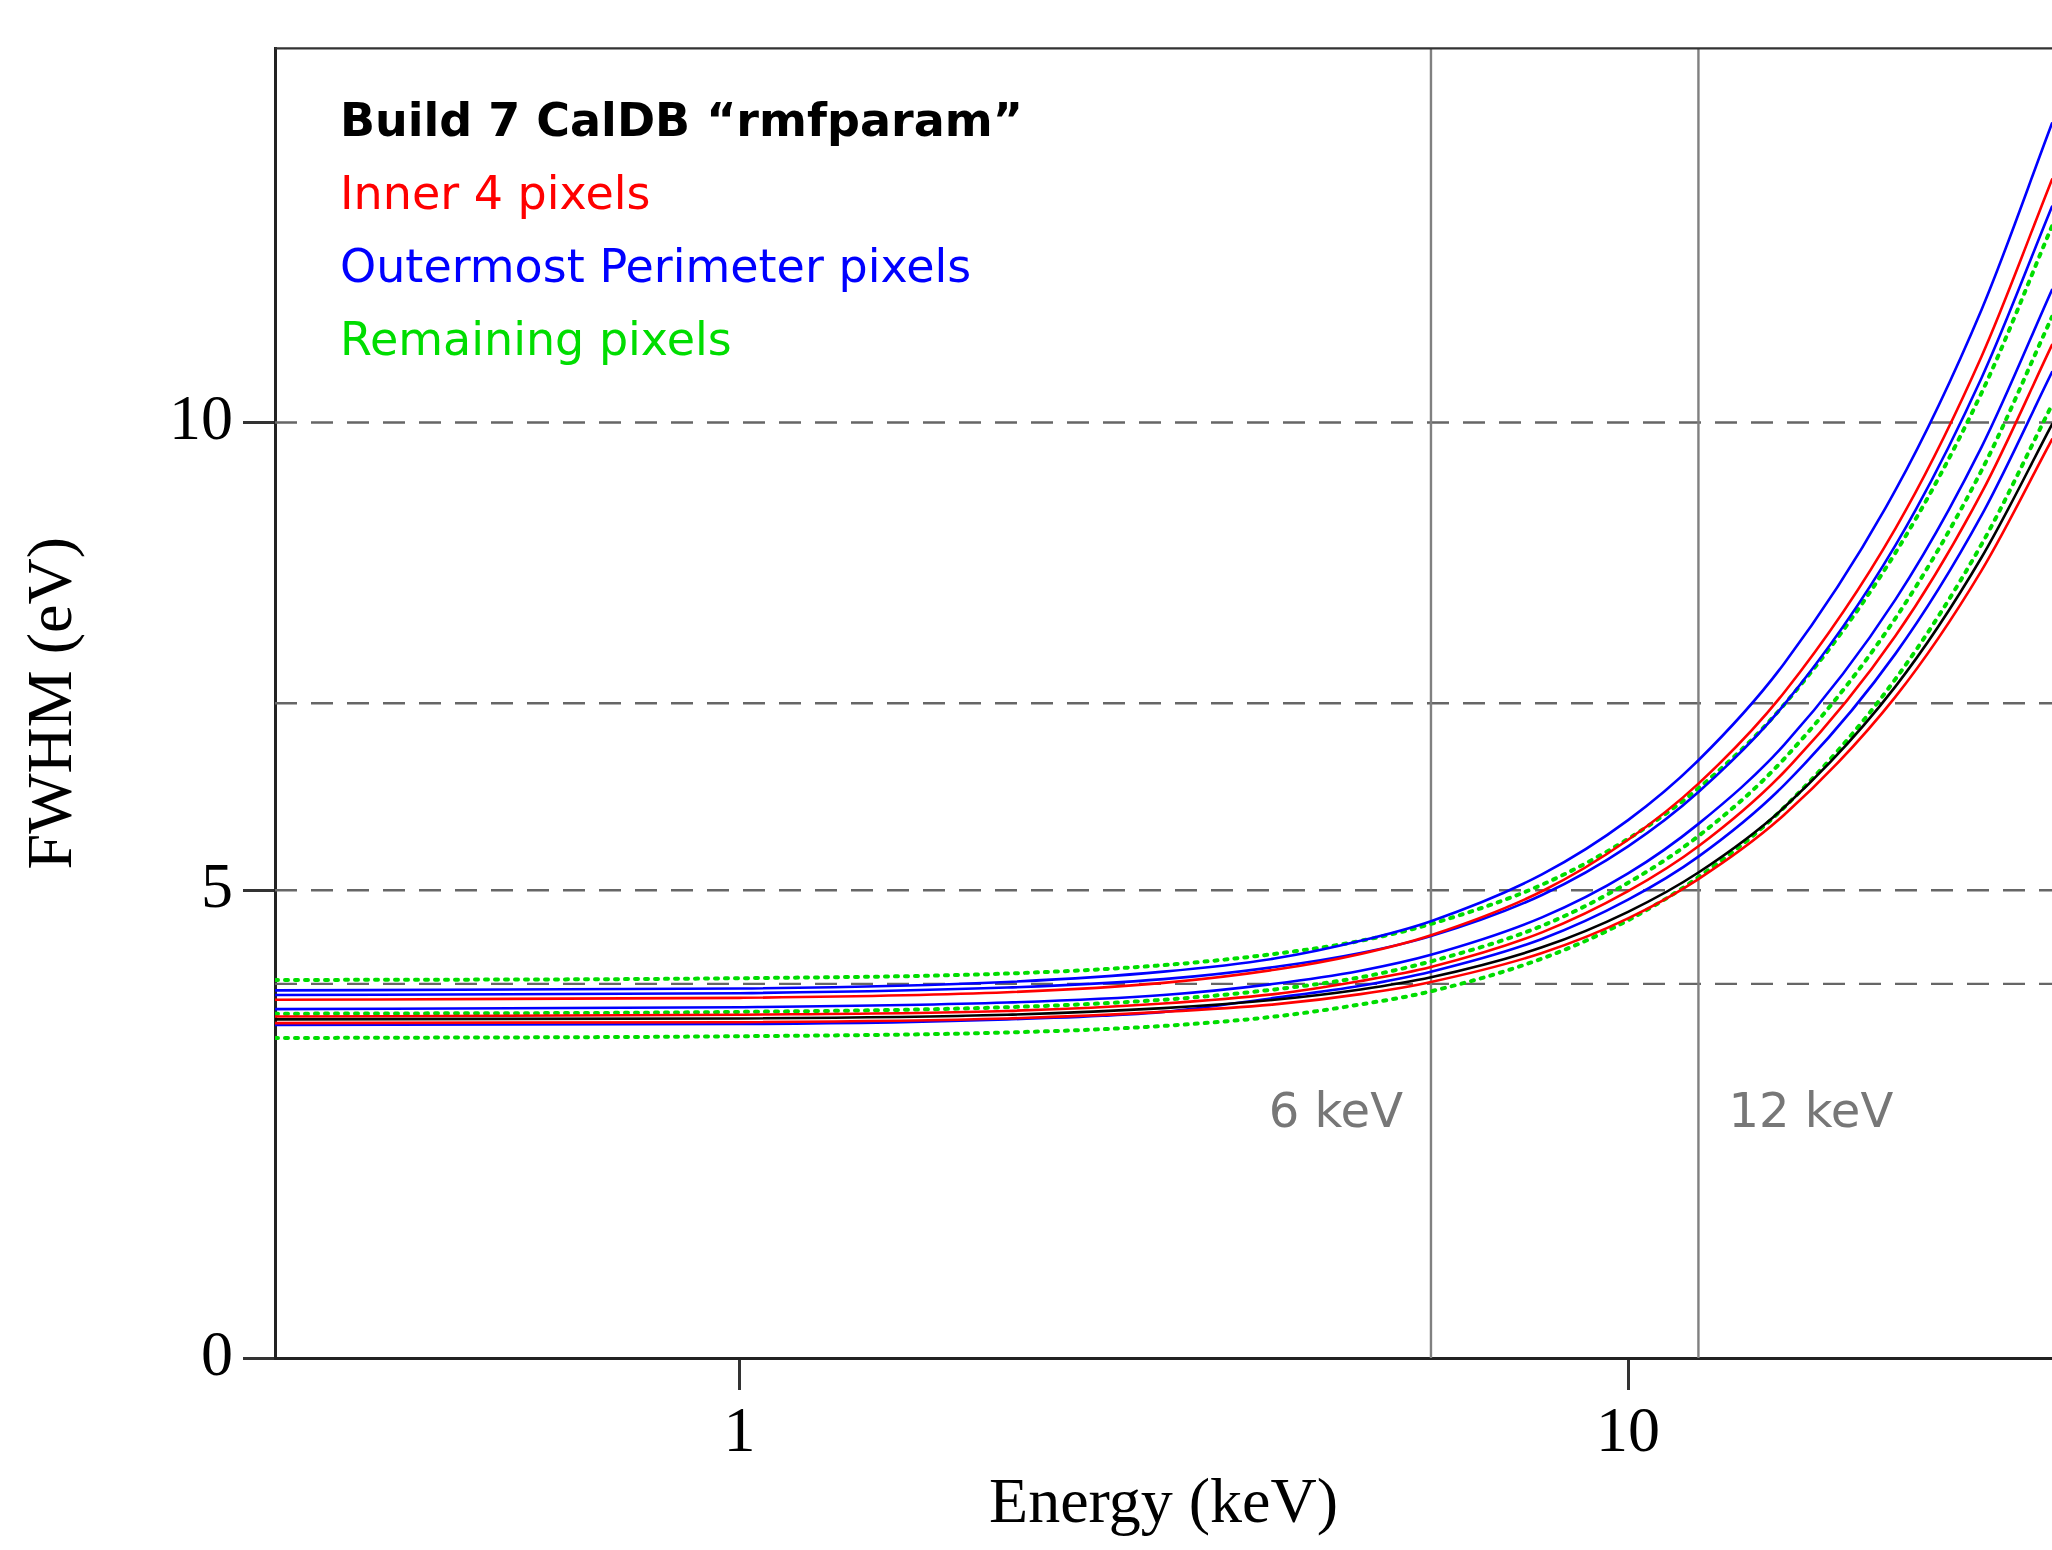 This screenshot has height=1550, width=2052. What do you see at coordinates (50, 703) in the screenshot?
I see `y-axis-title: FWHM (eV)` at bounding box center [50, 703].